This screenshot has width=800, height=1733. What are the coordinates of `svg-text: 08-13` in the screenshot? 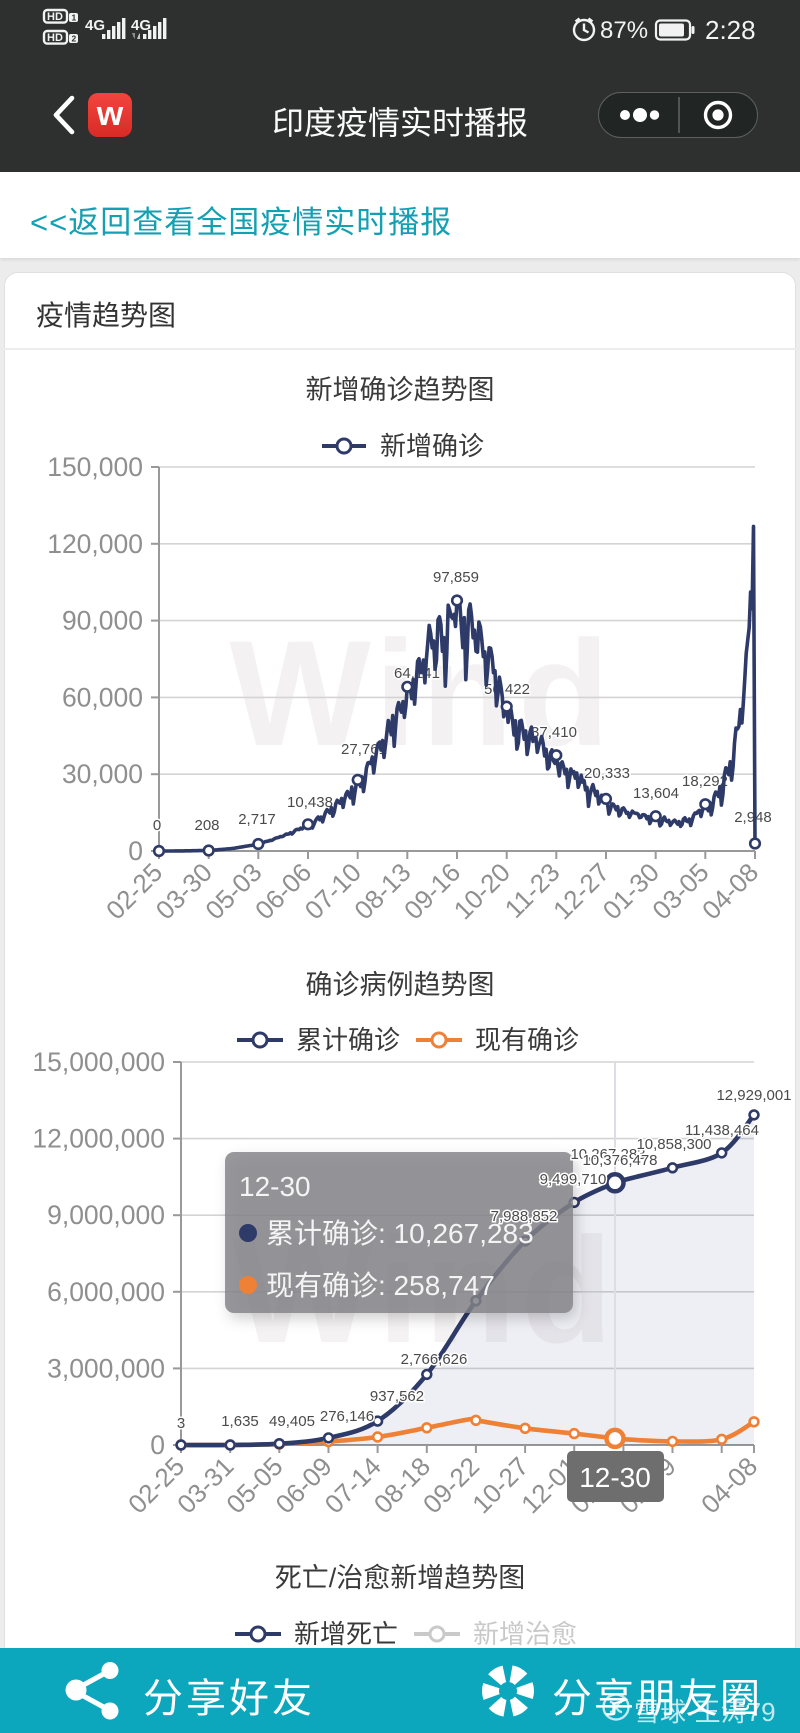 It's located at (382, 891).